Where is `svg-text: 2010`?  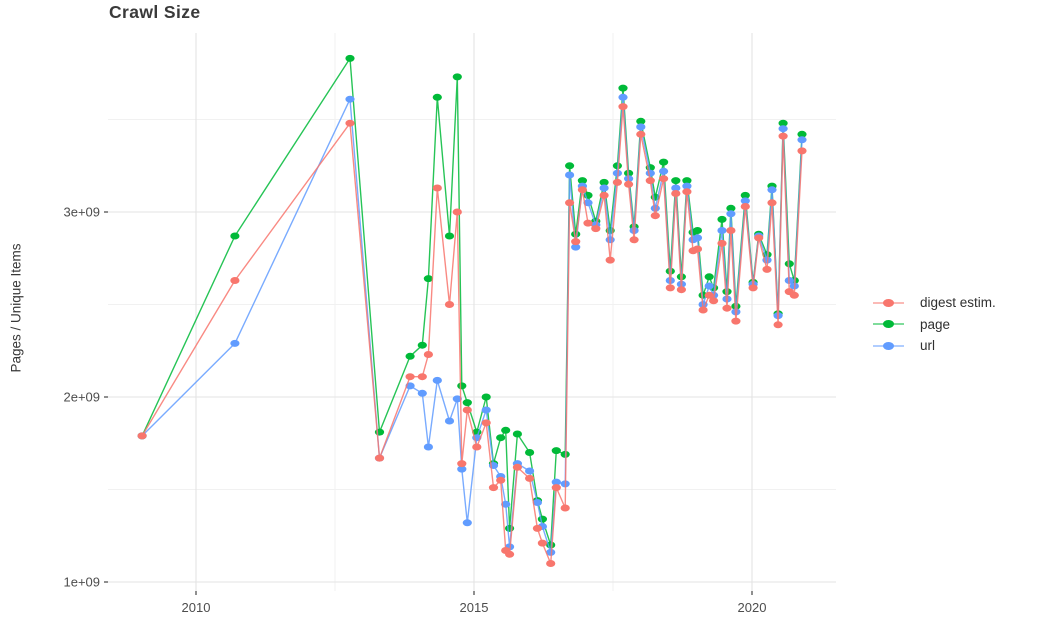 svg-text: 2010 is located at coordinates (196, 607).